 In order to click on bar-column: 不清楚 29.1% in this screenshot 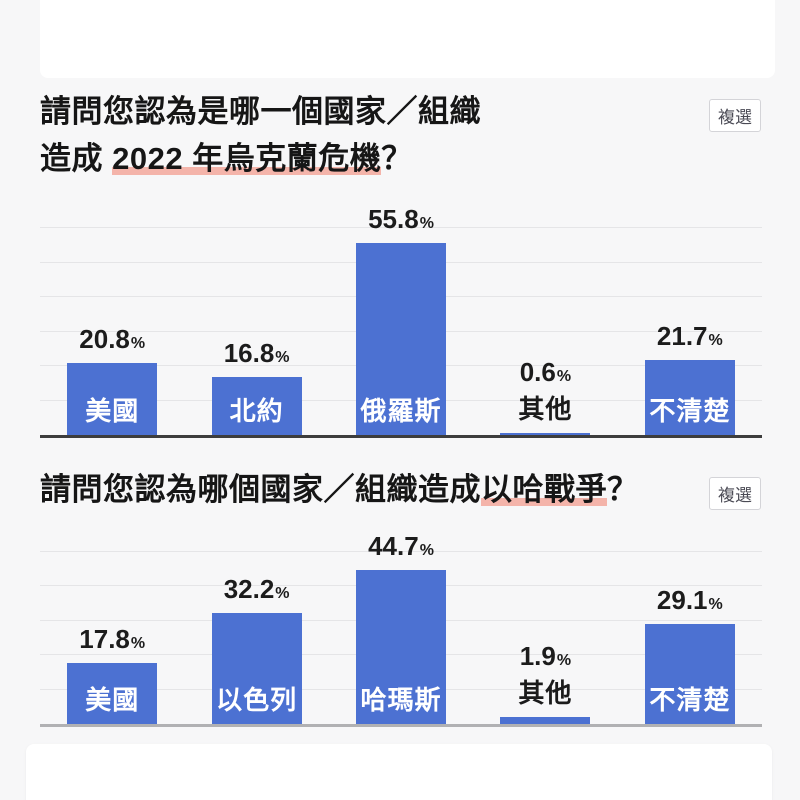, I will do `click(690, 638)`.